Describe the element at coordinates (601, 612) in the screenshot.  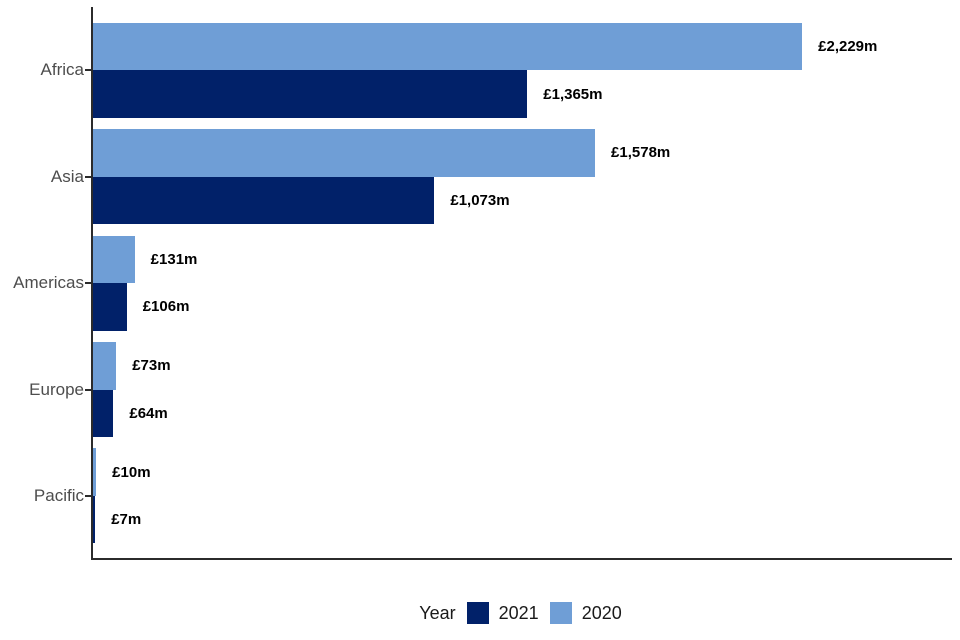
I see `legend-label-2020: 2020` at that location.